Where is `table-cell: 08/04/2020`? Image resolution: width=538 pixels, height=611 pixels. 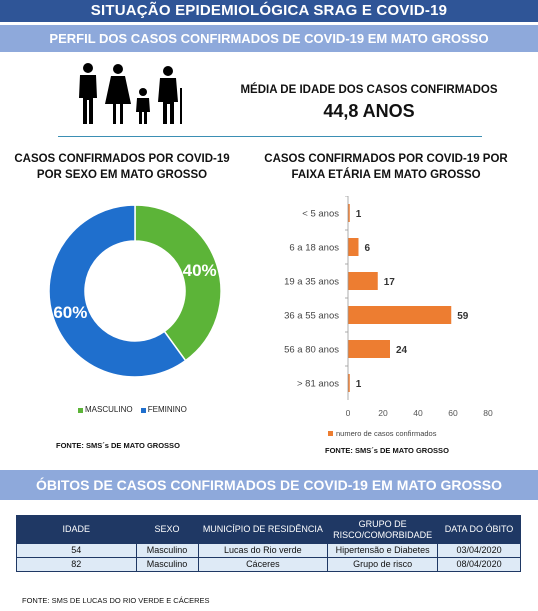 table-cell: 08/04/2020 is located at coordinates (479, 564).